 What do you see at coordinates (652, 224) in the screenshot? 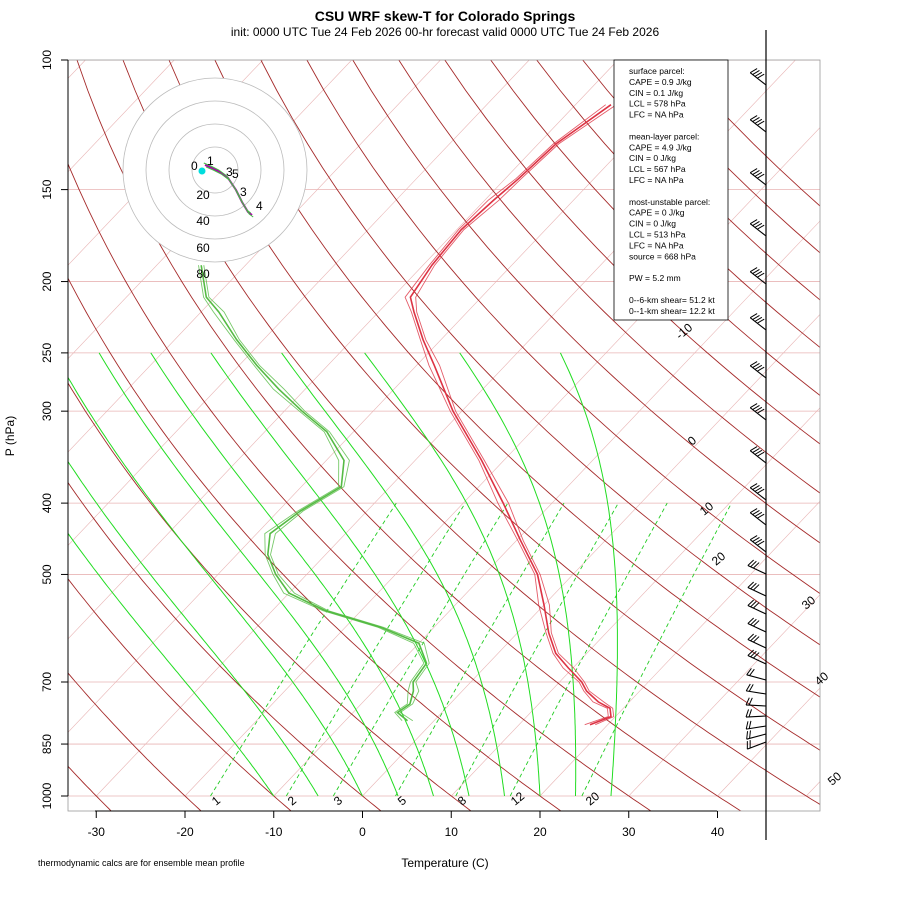
I see `parcel-info-line: CIN = 0 J/kg` at bounding box center [652, 224].